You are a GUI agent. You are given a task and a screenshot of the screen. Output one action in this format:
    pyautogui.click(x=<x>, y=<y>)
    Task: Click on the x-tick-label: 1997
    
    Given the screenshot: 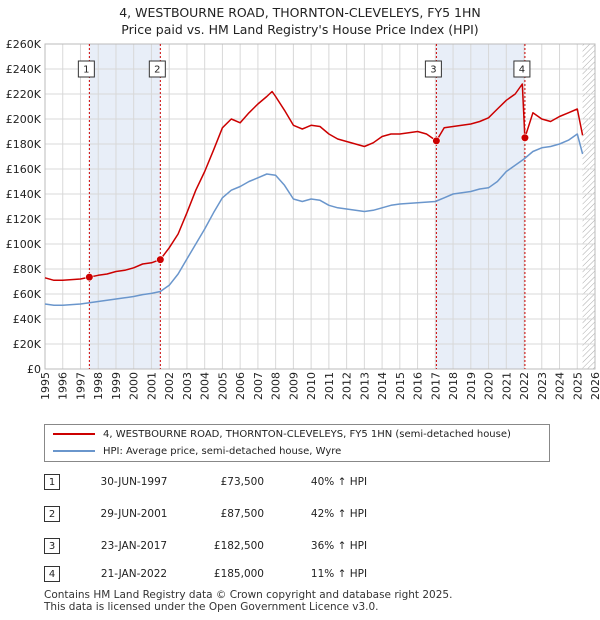 What is the action you would take?
    pyautogui.click(x=80, y=386)
    